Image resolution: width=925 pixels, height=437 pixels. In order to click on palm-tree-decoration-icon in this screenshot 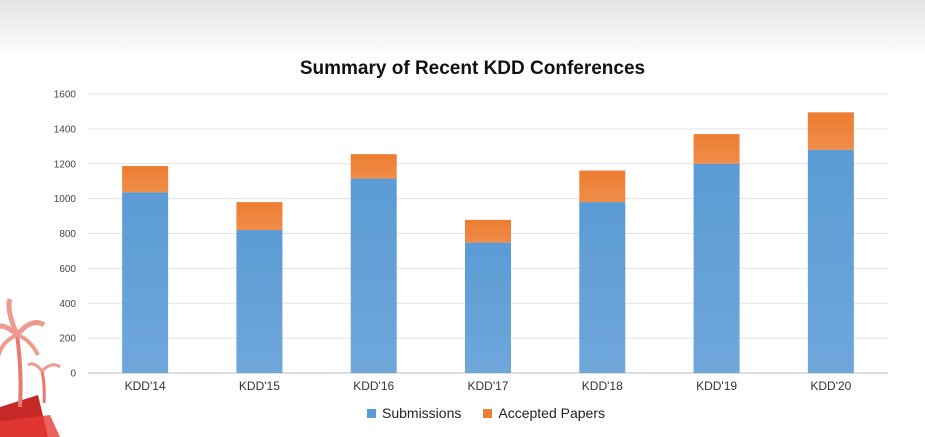, I will do `click(30, 367)`.